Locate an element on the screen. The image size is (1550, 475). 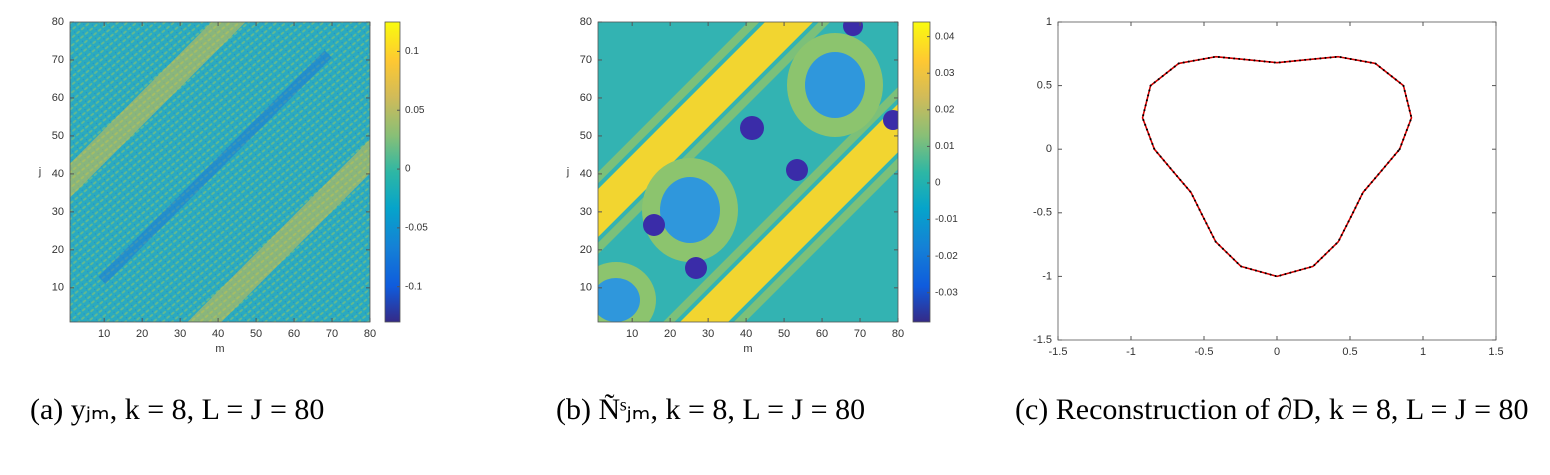
colorbar-tick-label: -0.03 is located at coordinates (946, 292).